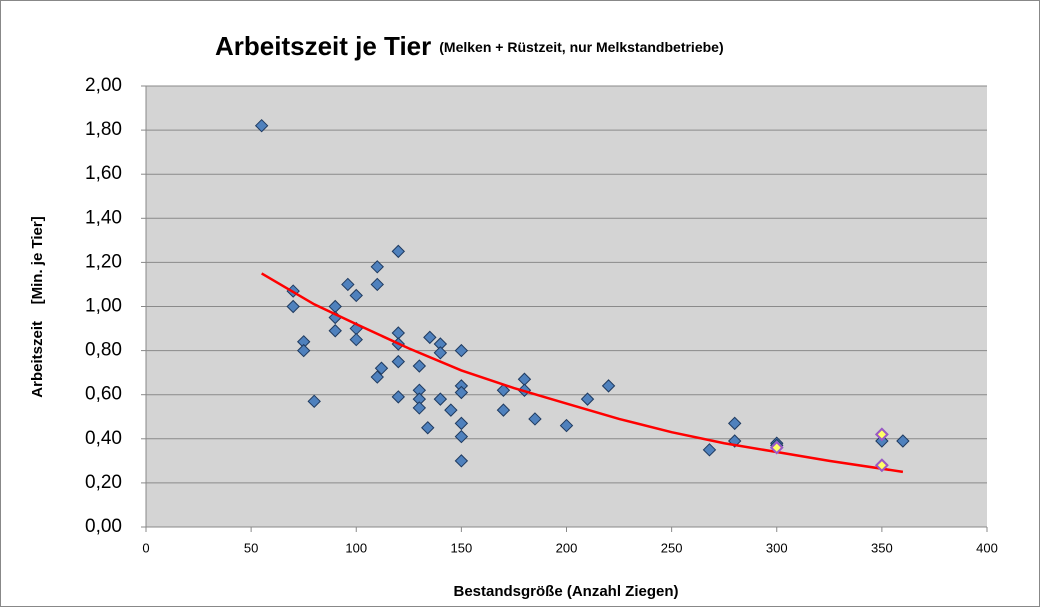 The width and height of the screenshot is (1045, 612). I want to click on y-tick-label: 0,20, so click(103, 482).